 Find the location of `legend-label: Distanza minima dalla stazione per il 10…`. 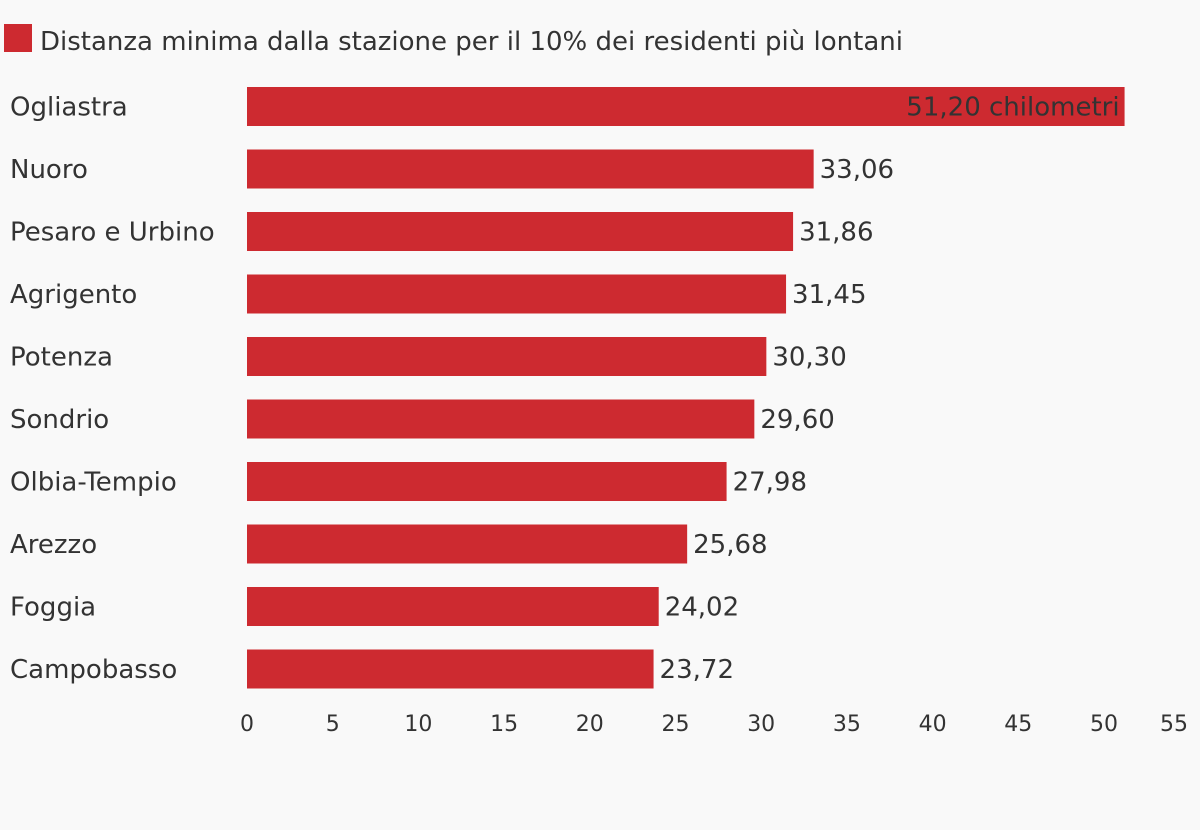

legend-label: Distanza minima dalla stazione per il 10… is located at coordinates (471, 42).